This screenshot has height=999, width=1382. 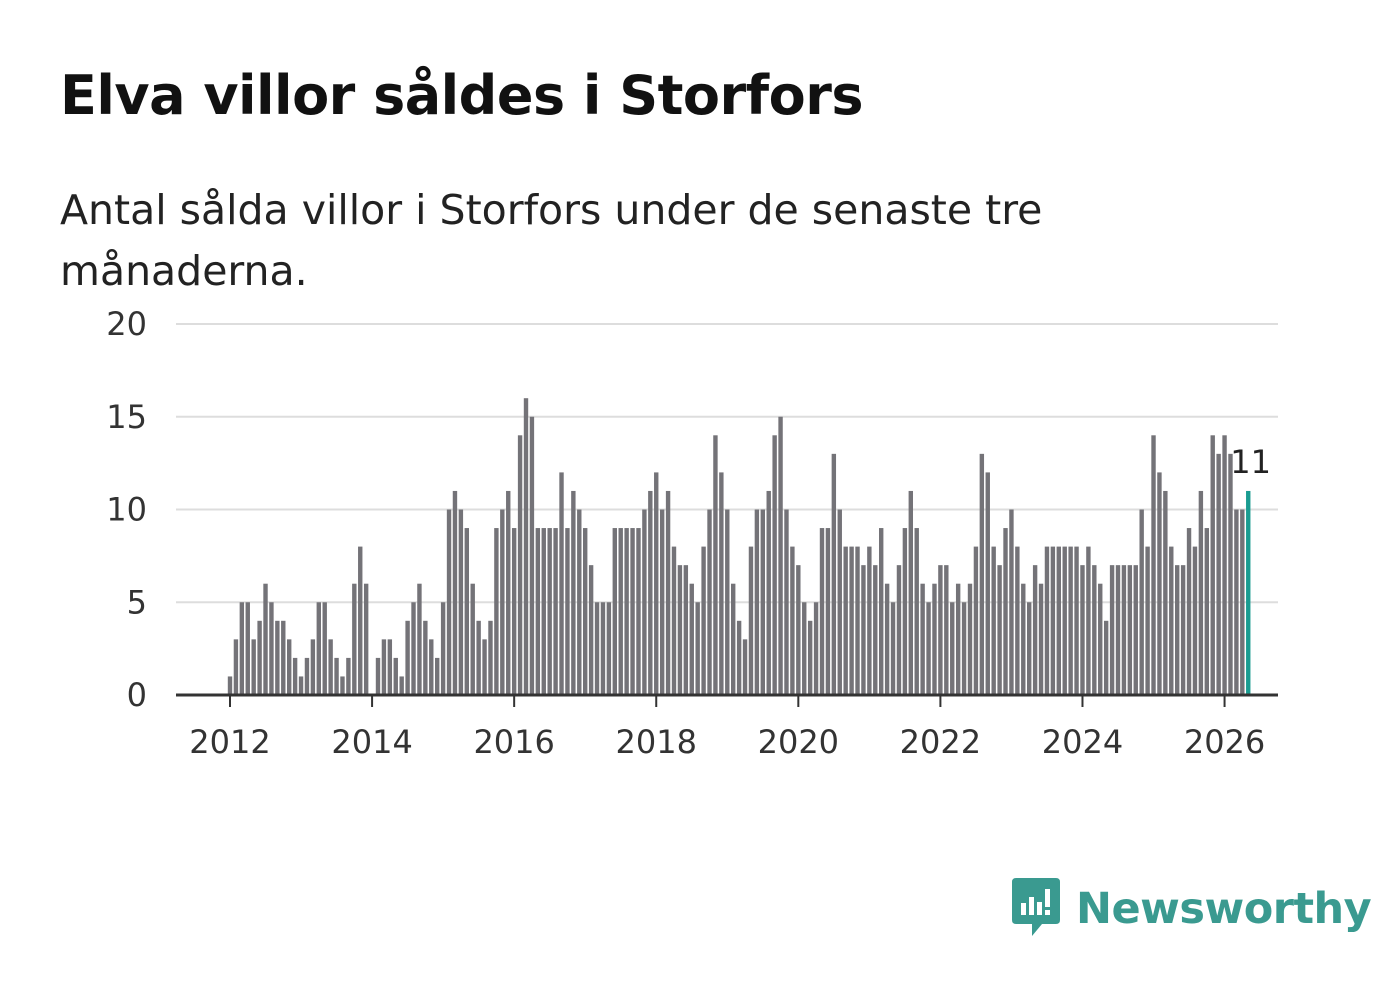 What do you see at coordinates (126, 417) in the screenshot?
I see `y-tick-label: 15` at bounding box center [126, 417].